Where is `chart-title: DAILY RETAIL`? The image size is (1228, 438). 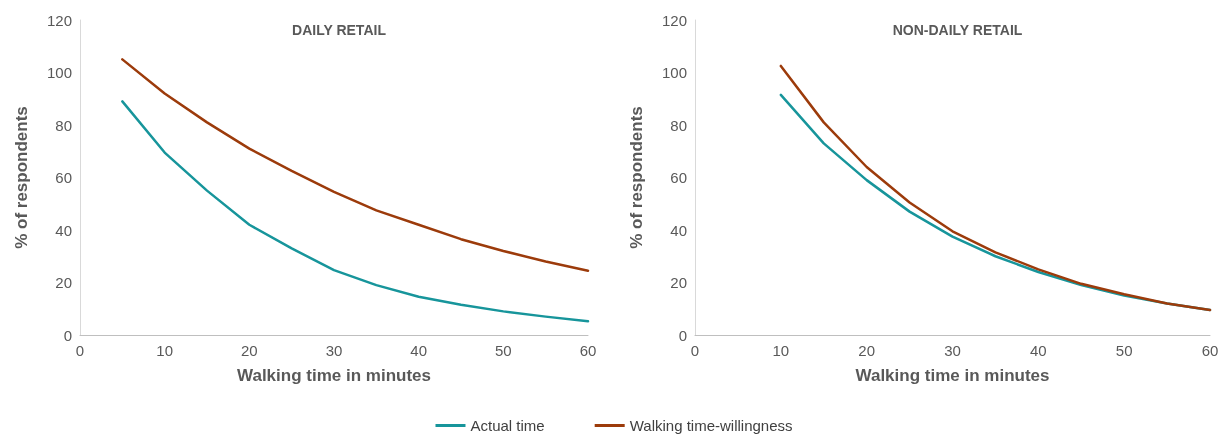
chart-title: DAILY RETAIL is located at coordinates (339, 30).